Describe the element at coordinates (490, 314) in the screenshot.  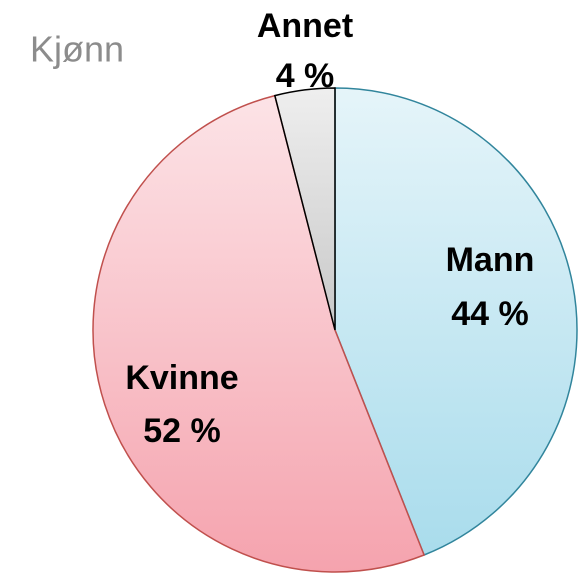
I see `slice-value-label: 44 %` at that location.